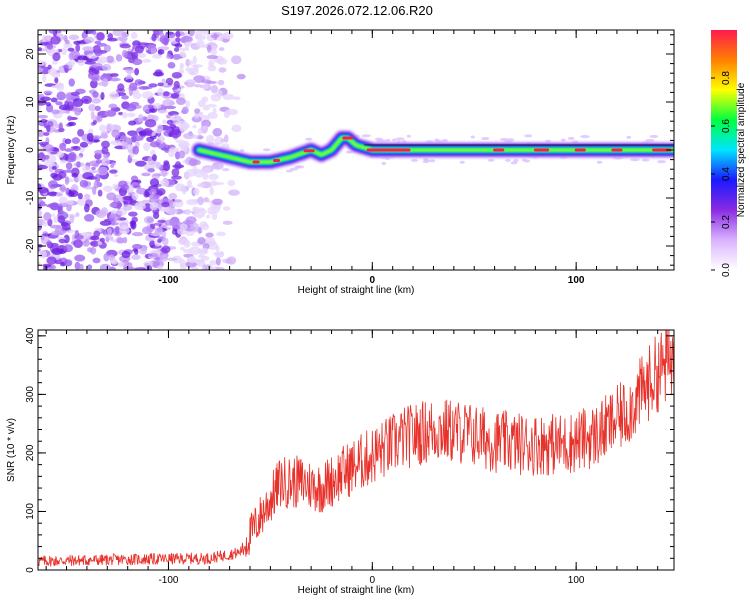 This screenshot has height=600, width=750. What do you see at coordinates (576, 280) in the screenshot?
I see `x-tick-label: 100` at bounding box center [576, 280].